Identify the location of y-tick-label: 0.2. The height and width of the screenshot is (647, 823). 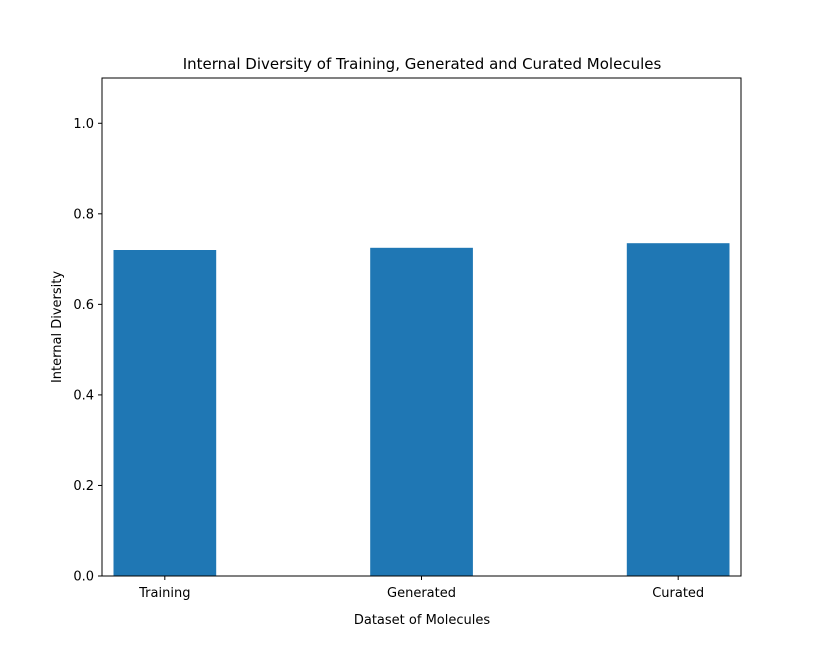
(83, 486).